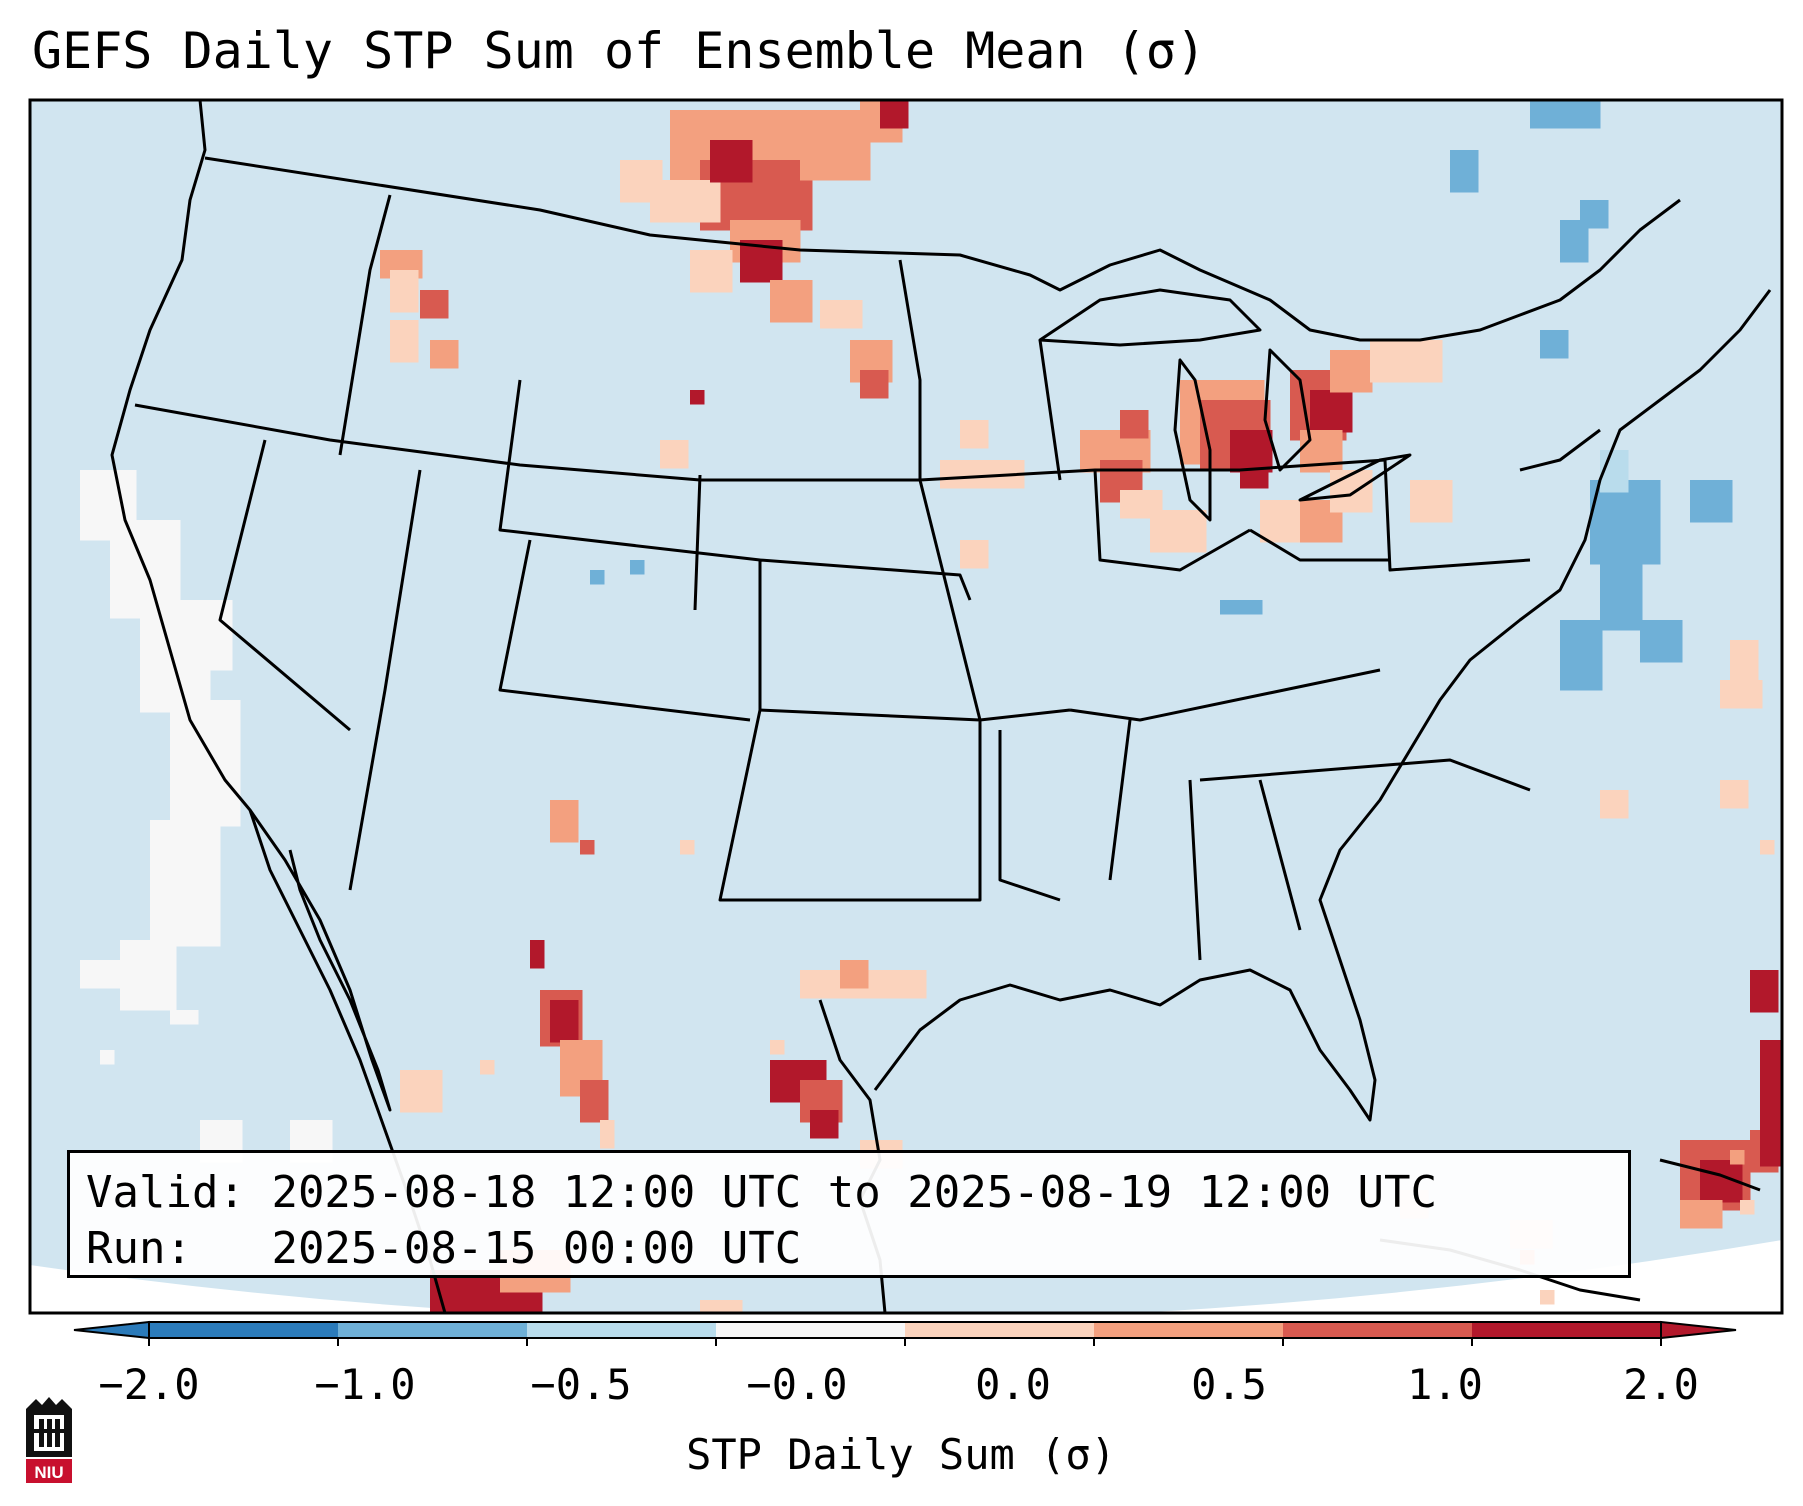 This screenshot has width=1803, height=1506. Describe the element at coordinates (1710, 1175) in the screenshot. I see `hispaniola-outline` at that location.